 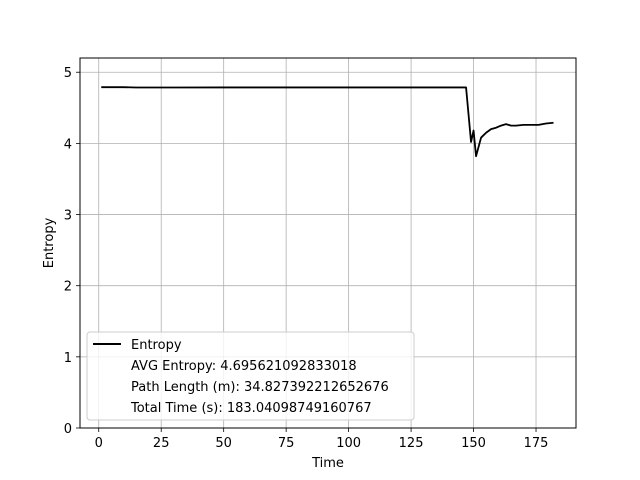 What do you see at coordinates (244, 366) in the screenshot?
I see `legend-avg-entropy: AVG Entropy: 4.695621092833018` at bounding box center [244, 366].